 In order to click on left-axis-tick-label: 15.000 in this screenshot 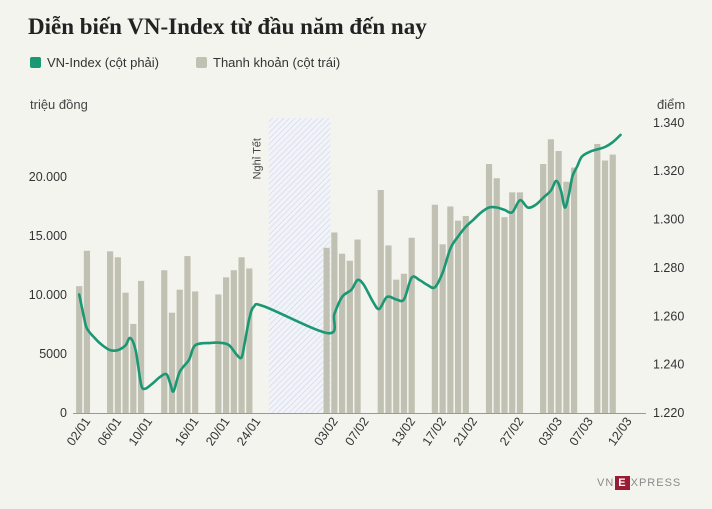, I will do `click(48, 236)`.